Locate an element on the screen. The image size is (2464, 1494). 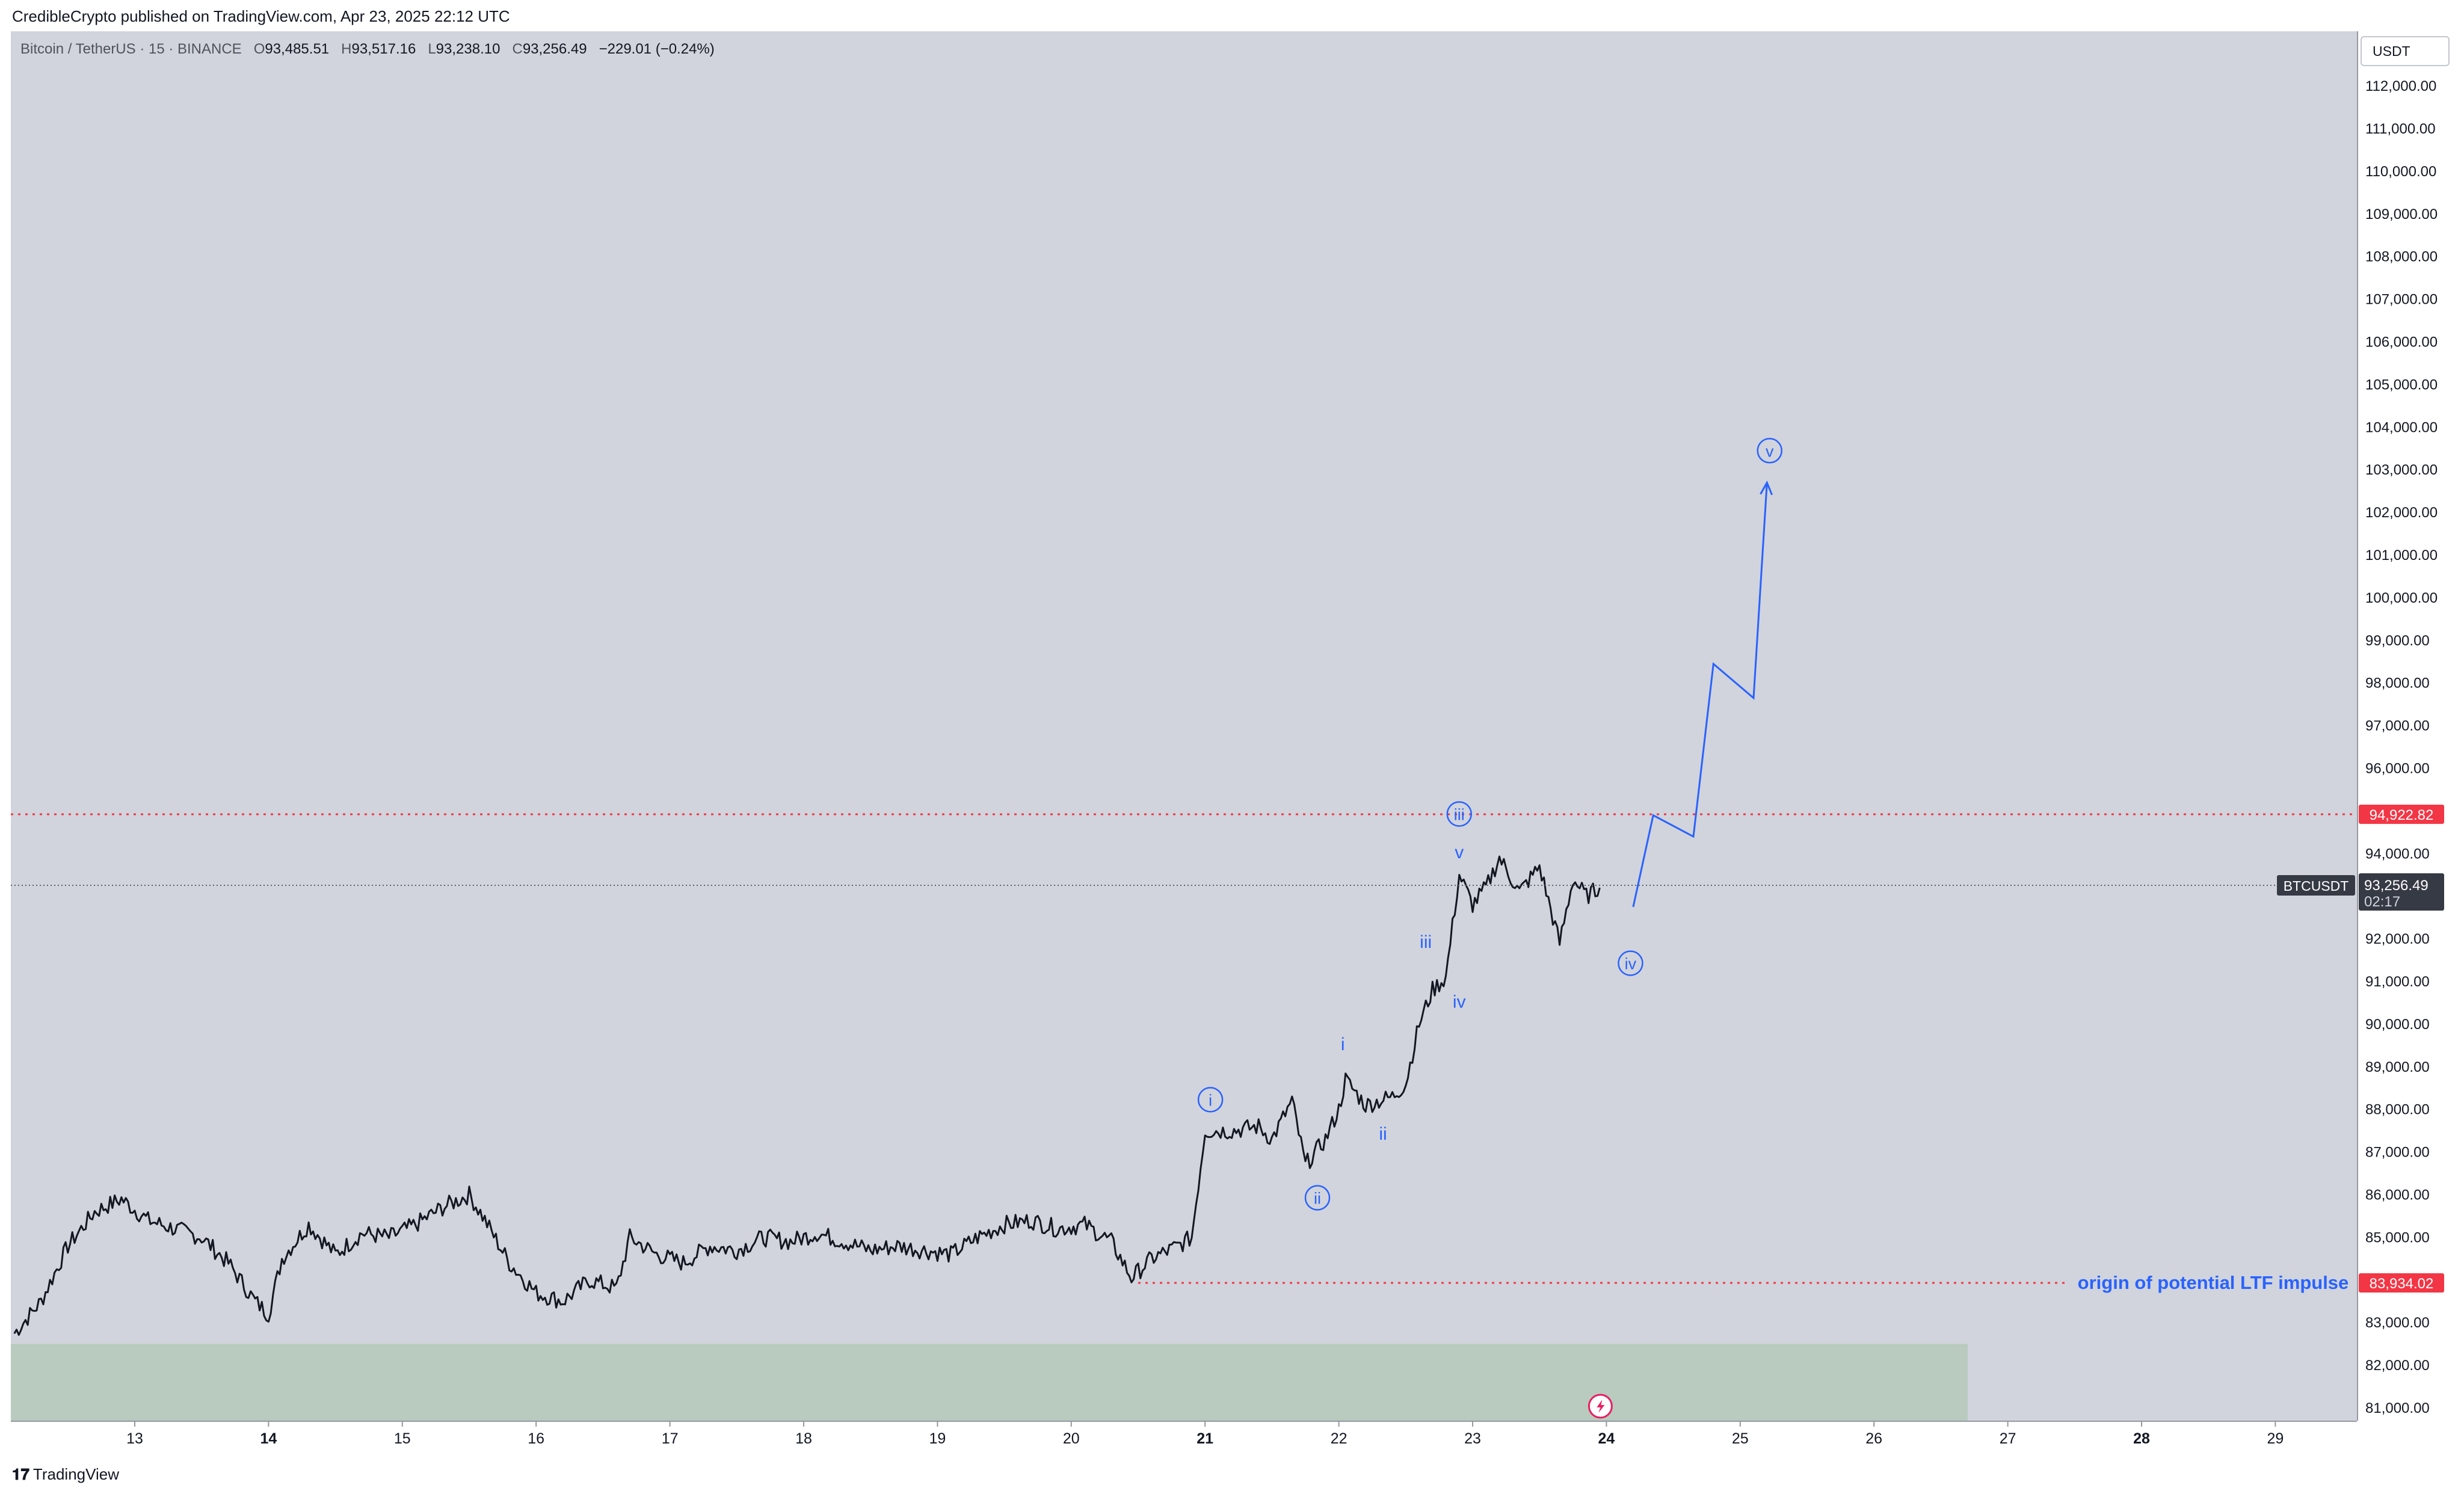
tradingview-logo: 𝟏𝟕 TradingView is located at coordinates (65, 1474).